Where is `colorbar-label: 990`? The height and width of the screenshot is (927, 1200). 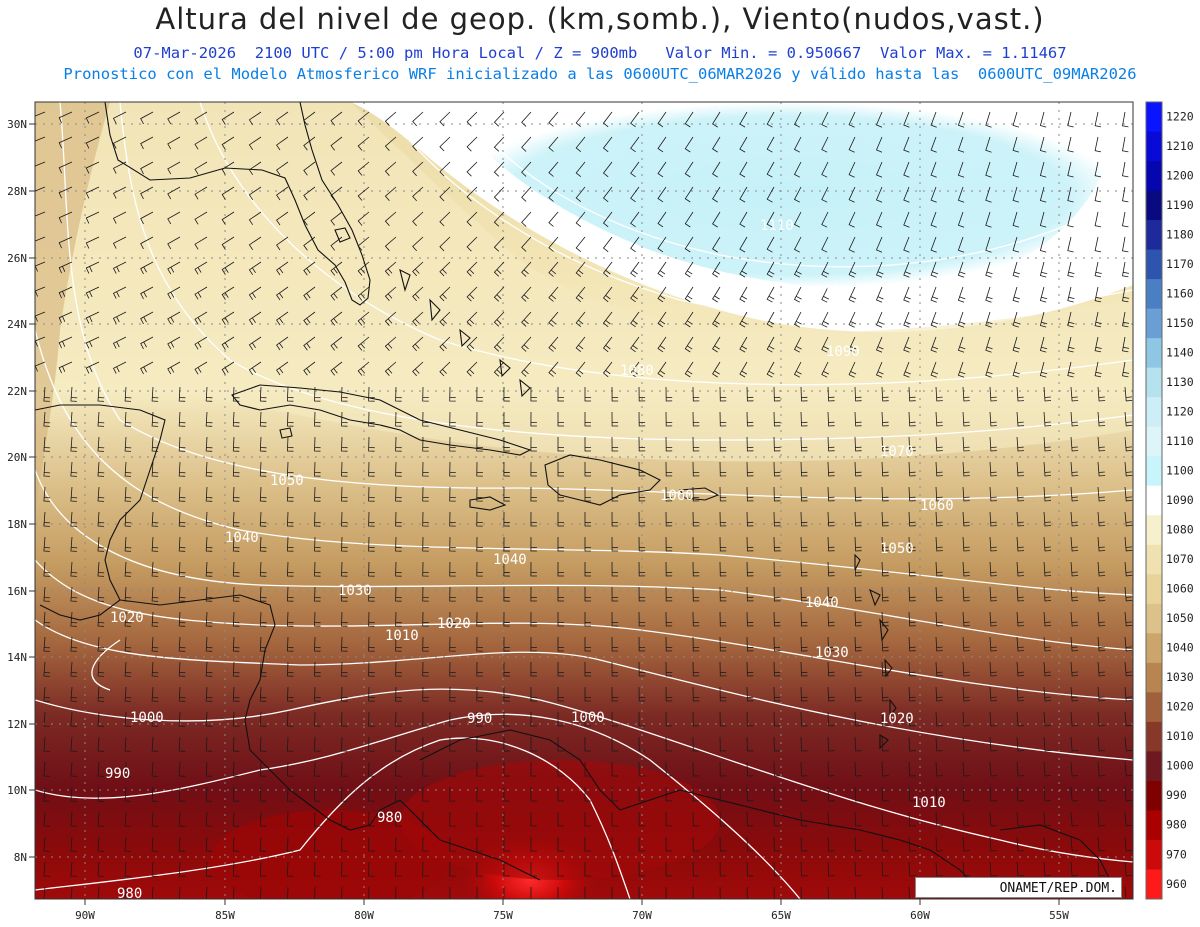 colorbar-label: 990 is located at coordinates (1176, 795).